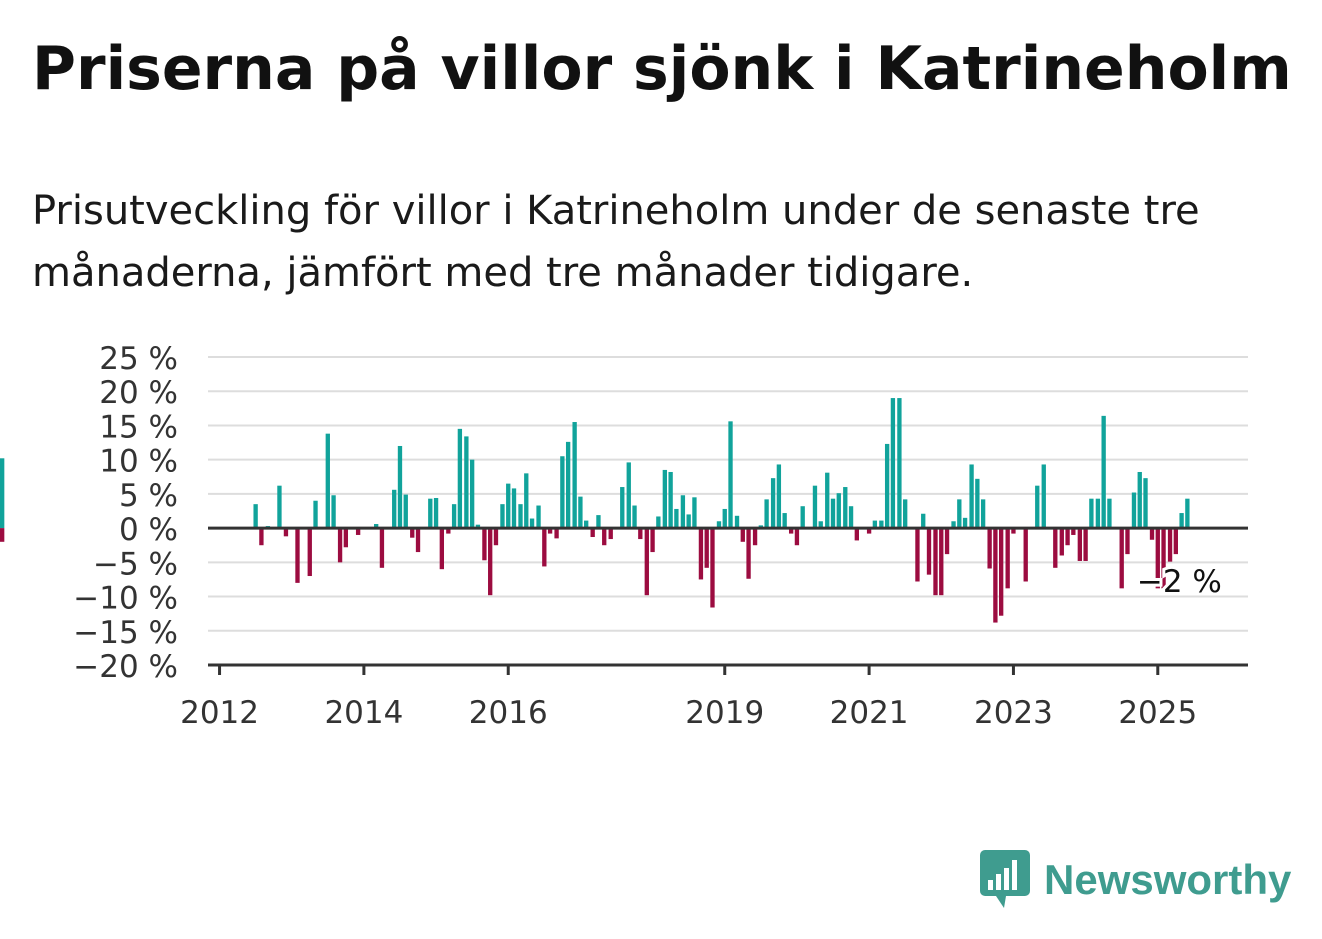 This screenshot has width=1322, height=939. Describe the element at coordinates (662, 69) in the screenshot. I see `chart-title: Priserna på villor sjönk i Katrineholm` at that location.